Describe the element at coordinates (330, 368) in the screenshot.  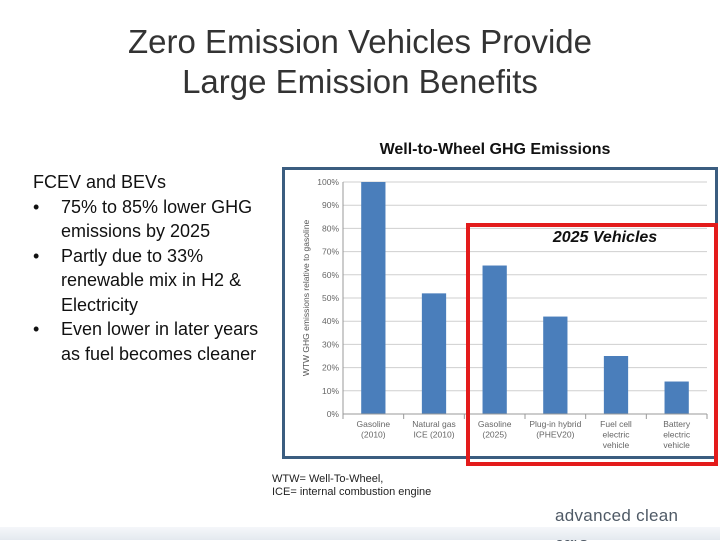
I see `y-tick-label: 20%` at that location.